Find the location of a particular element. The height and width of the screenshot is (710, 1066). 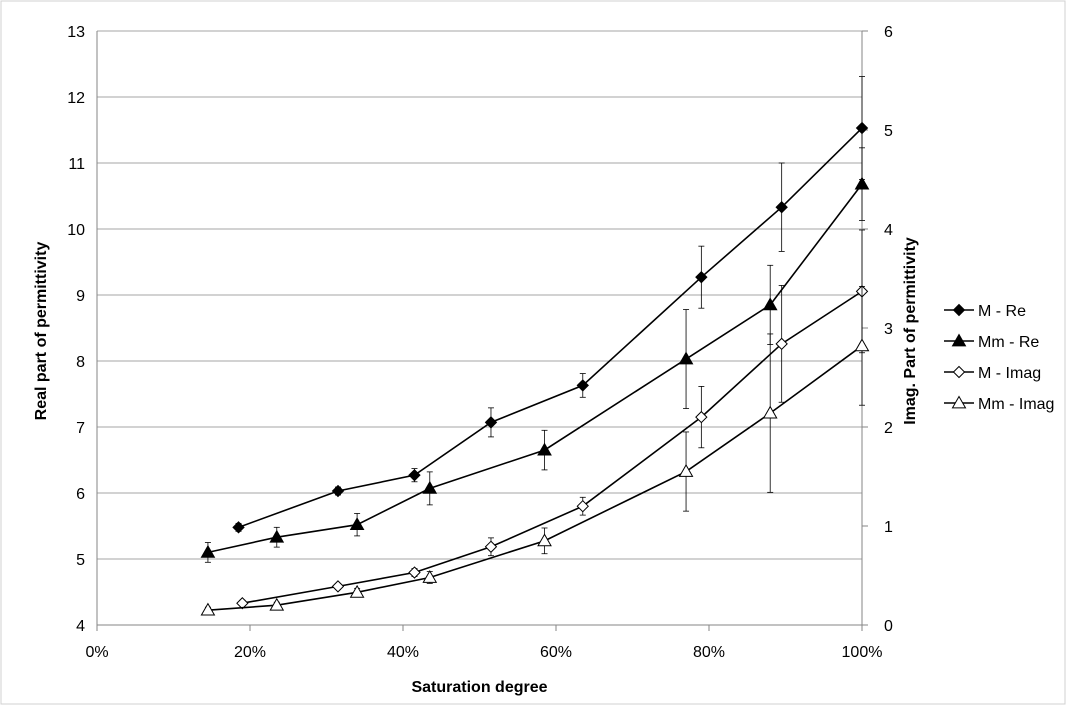

y2-tick-label: 4 is located at coordinates (888, 230).